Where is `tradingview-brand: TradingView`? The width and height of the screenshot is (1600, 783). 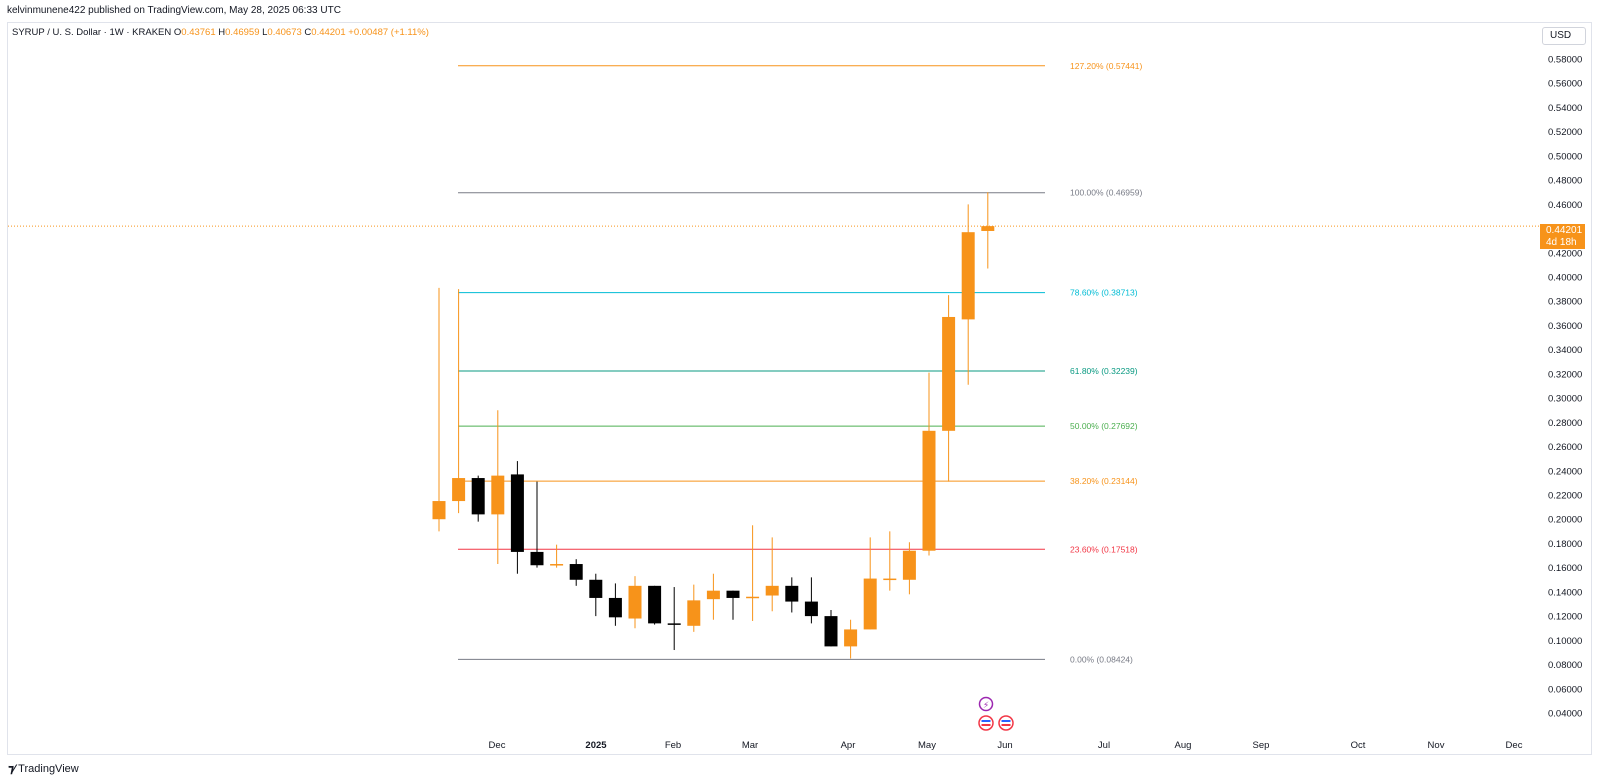 tradingview-brand: TradingView is located at coordinates (48, 769).